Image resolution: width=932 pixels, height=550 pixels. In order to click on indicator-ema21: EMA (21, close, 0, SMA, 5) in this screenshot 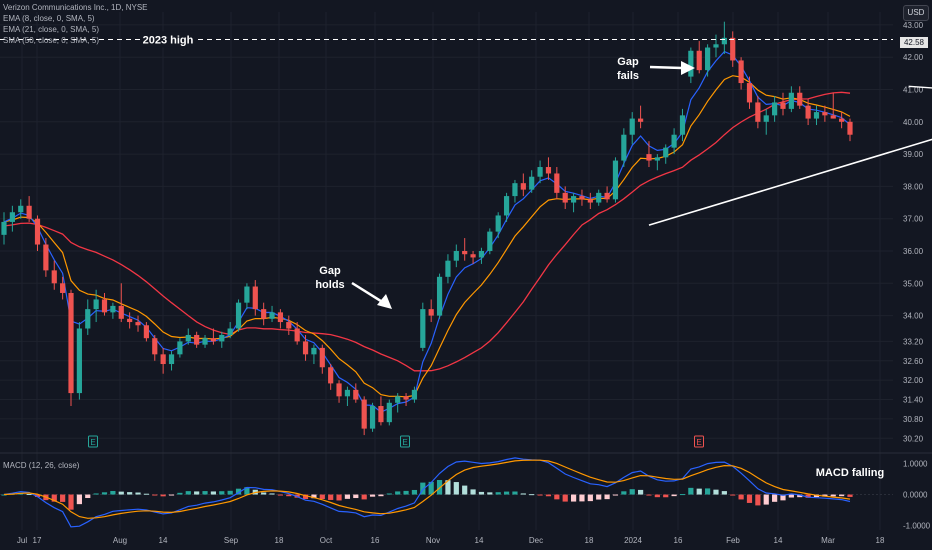, I will do `click(51, 29)`.